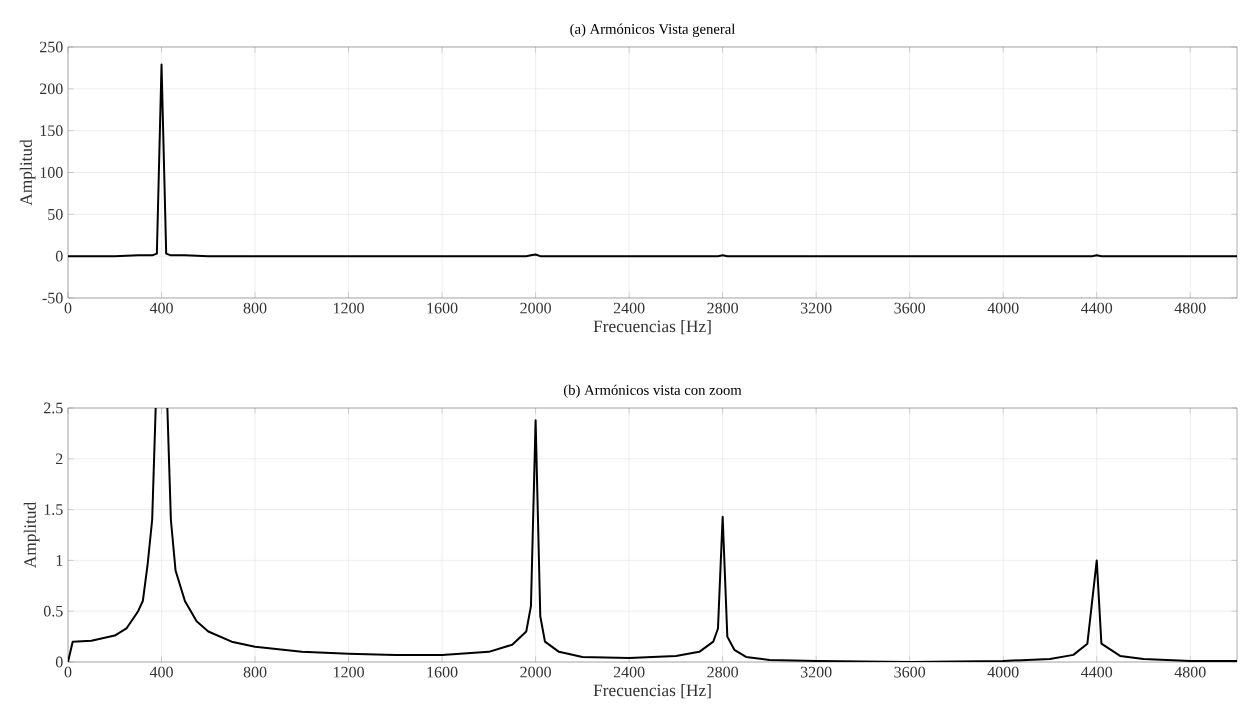 This screenshot has width=1251, height=711. I want to click on chart-title: (a) Armónicos Vista general, so click(653, 30).